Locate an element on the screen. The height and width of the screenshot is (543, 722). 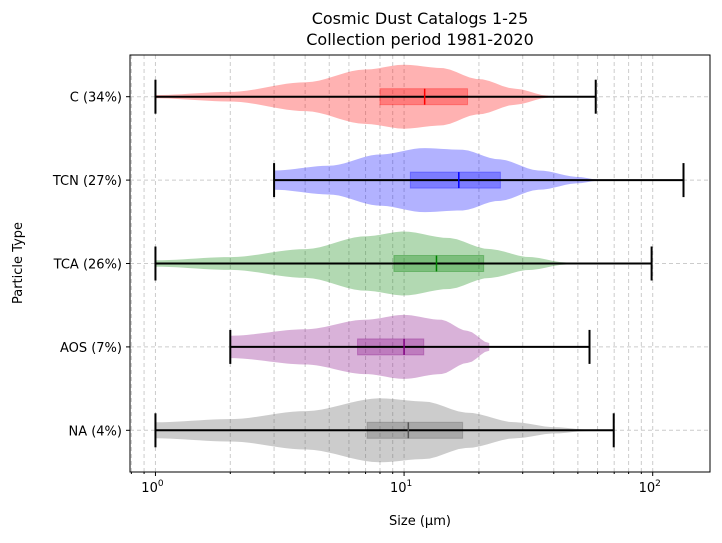
violin-tca is located at coordinates (403, 263).